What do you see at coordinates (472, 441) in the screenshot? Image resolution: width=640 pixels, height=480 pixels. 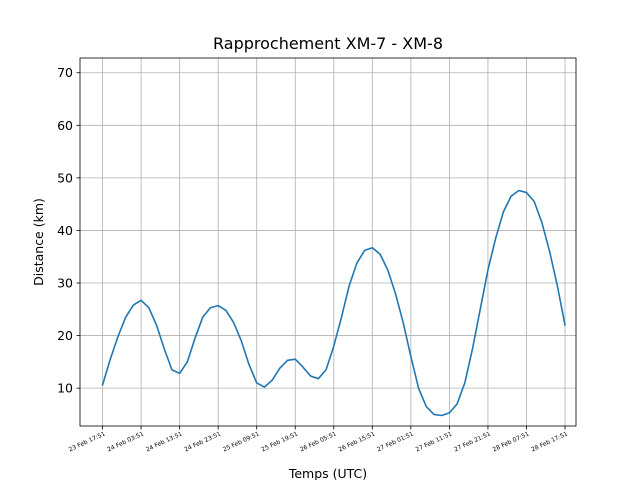 I see `x-tick-label: 27 Feb 21:51` at bounding box center [472, 441].